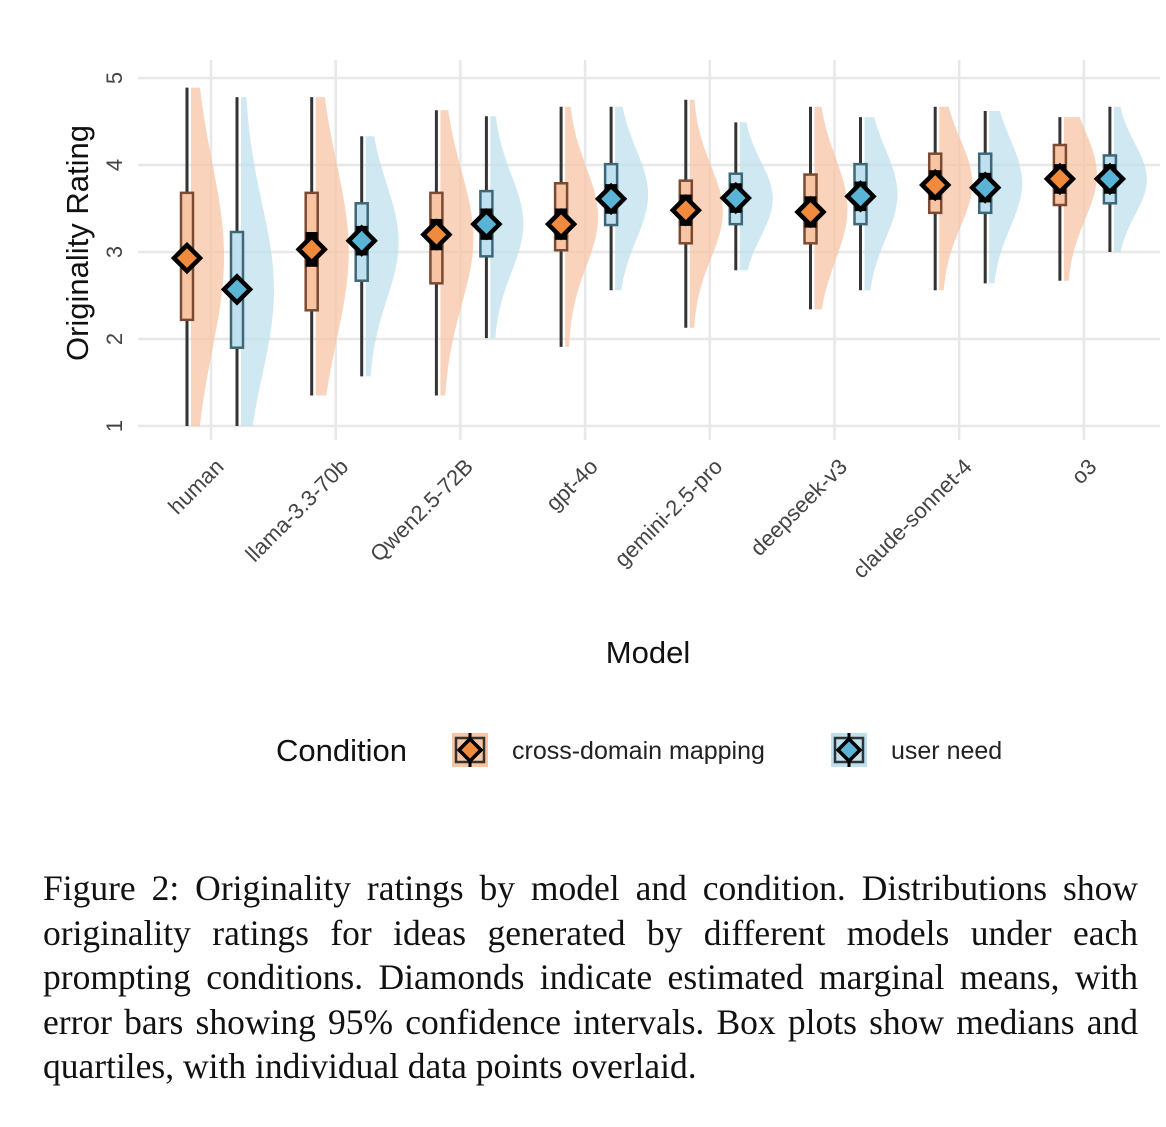 The height and width of the screenshot is (1127, 1166). Describe the element at coordinates (1083, 471) in the screenshot. I see `x-tick-label: o3` at that location.